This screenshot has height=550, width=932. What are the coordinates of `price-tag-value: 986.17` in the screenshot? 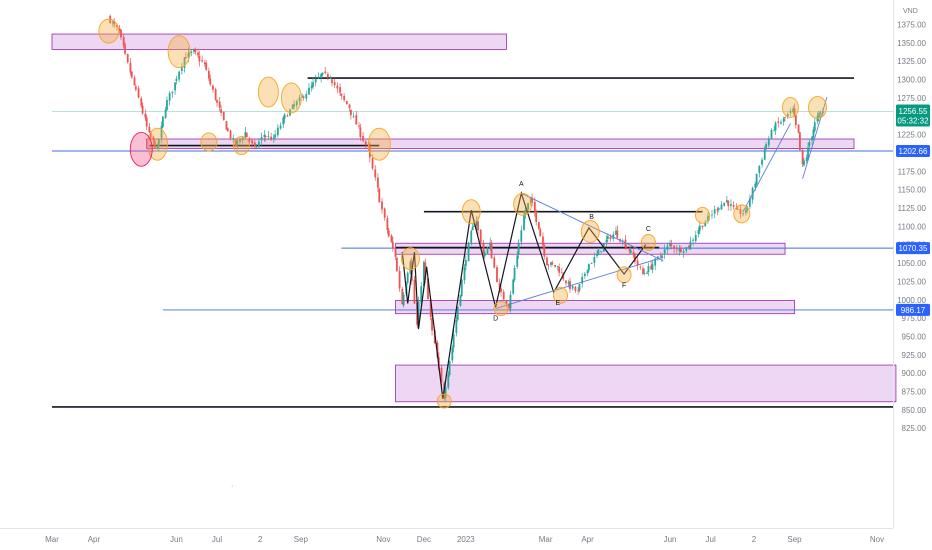 It's located at (913, 310).